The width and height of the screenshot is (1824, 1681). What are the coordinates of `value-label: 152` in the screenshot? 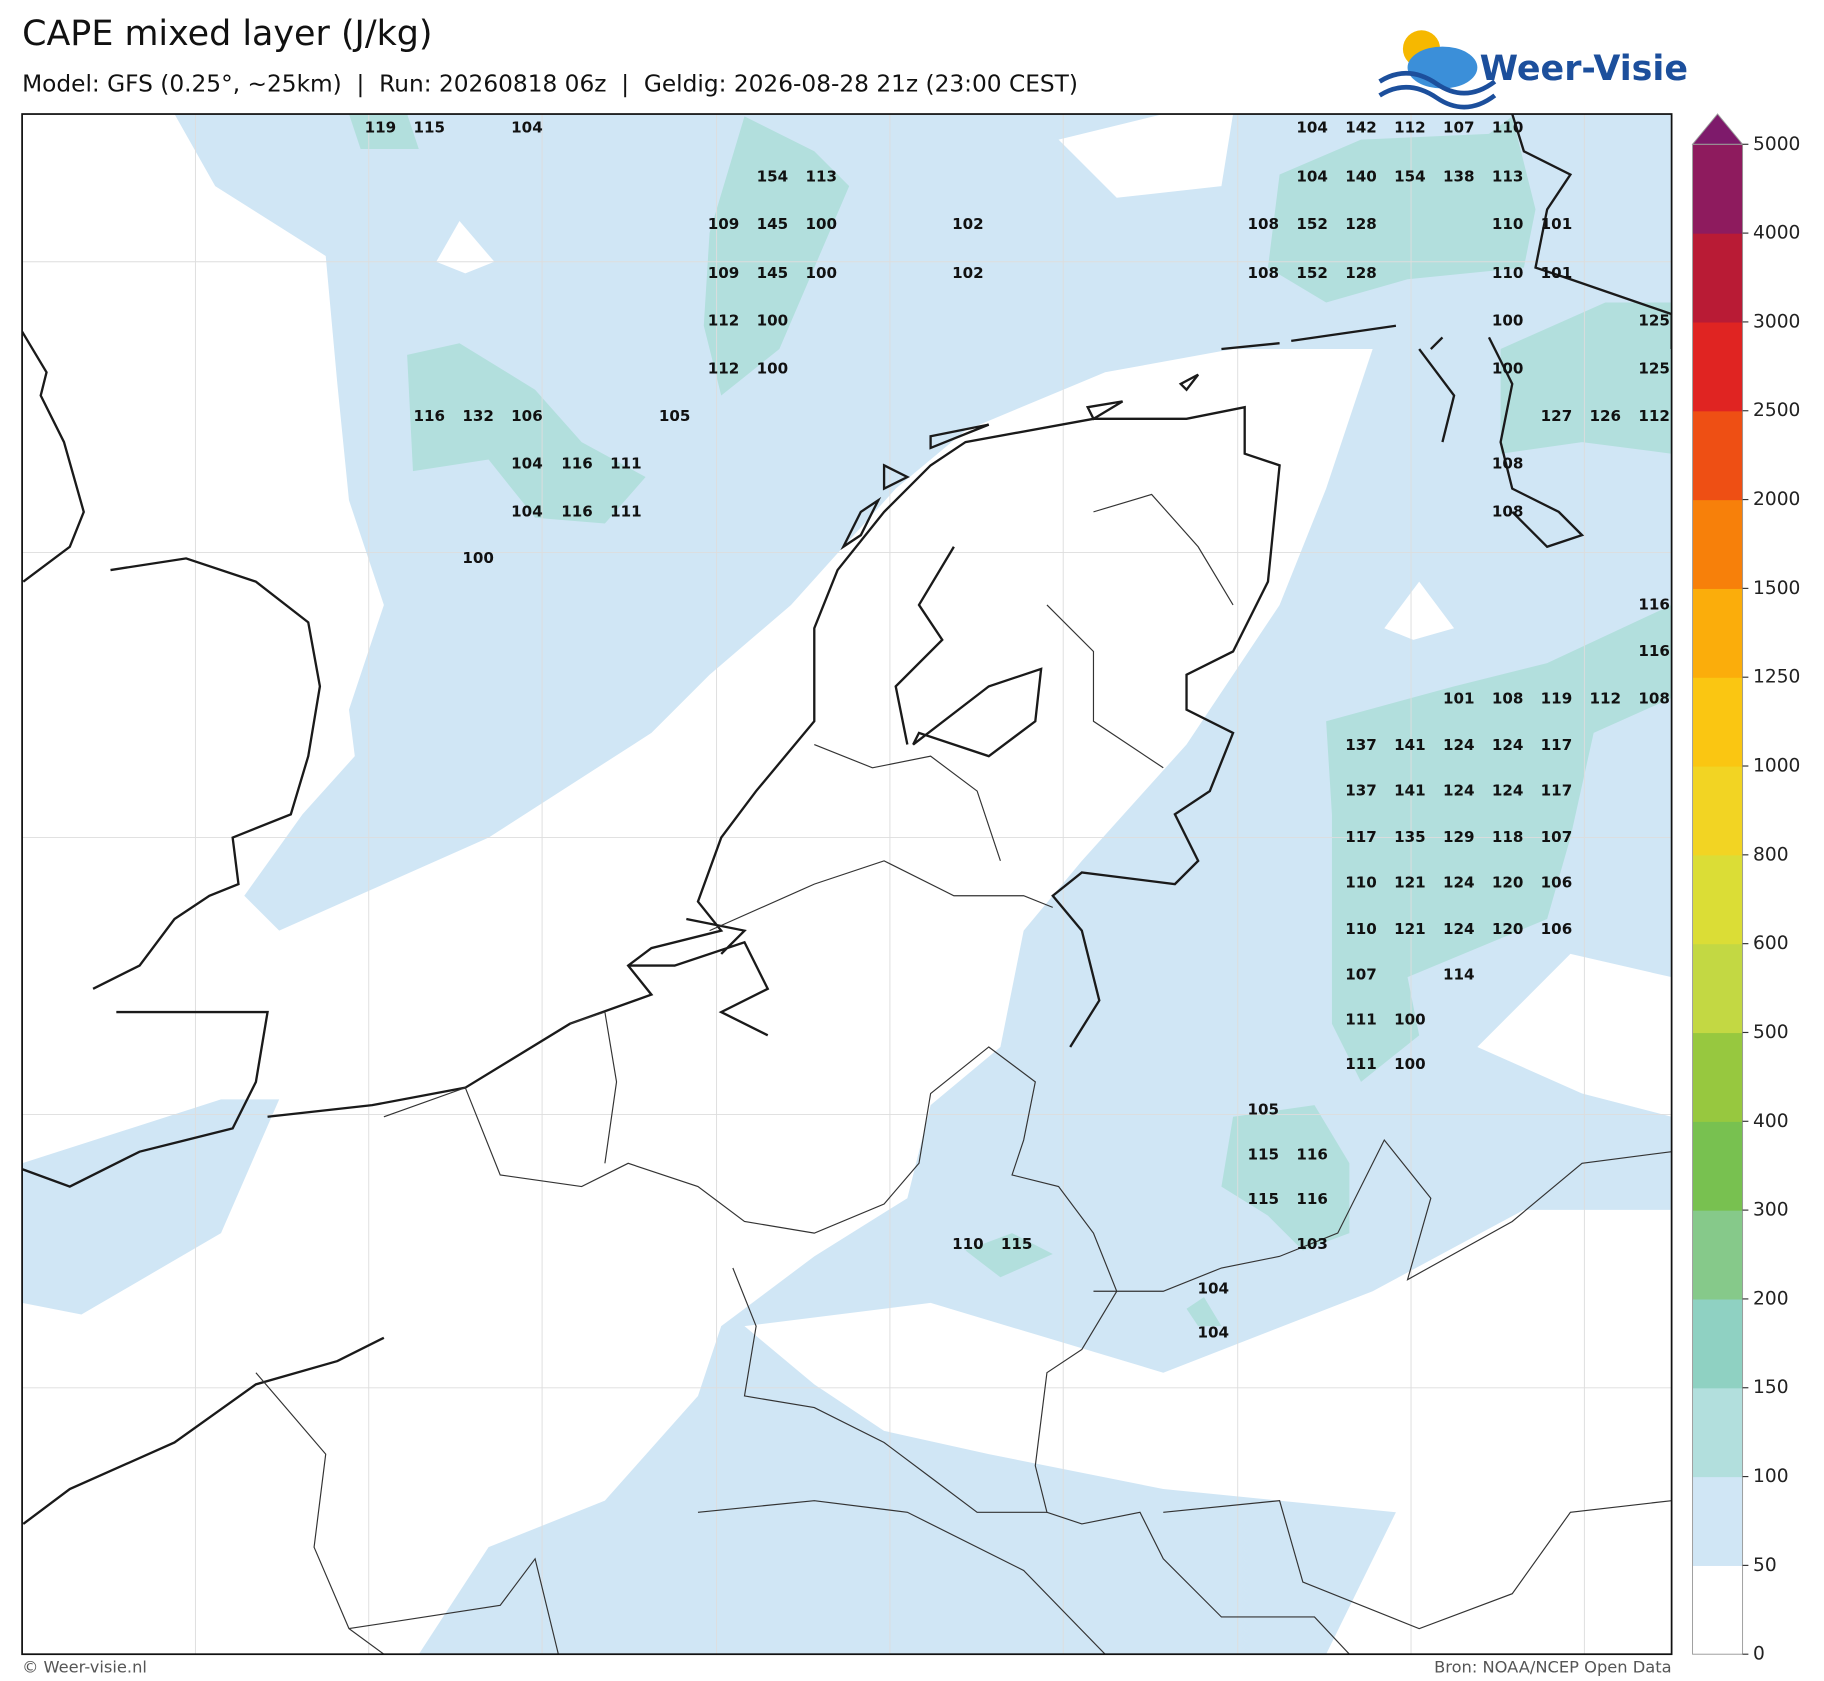 It's located at (1312, 273).